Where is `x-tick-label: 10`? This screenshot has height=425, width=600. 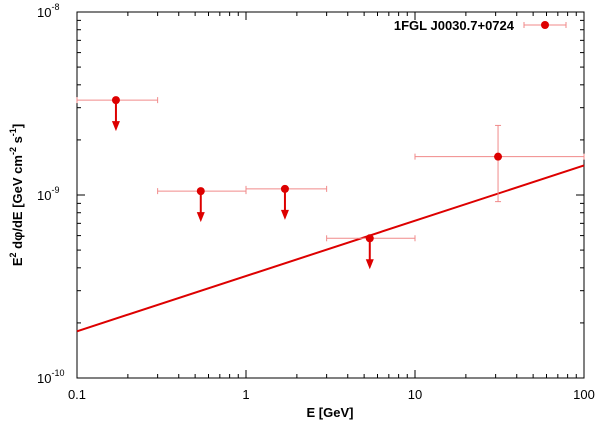
x-tick-label: 10 is located at coordinates (415, 394).